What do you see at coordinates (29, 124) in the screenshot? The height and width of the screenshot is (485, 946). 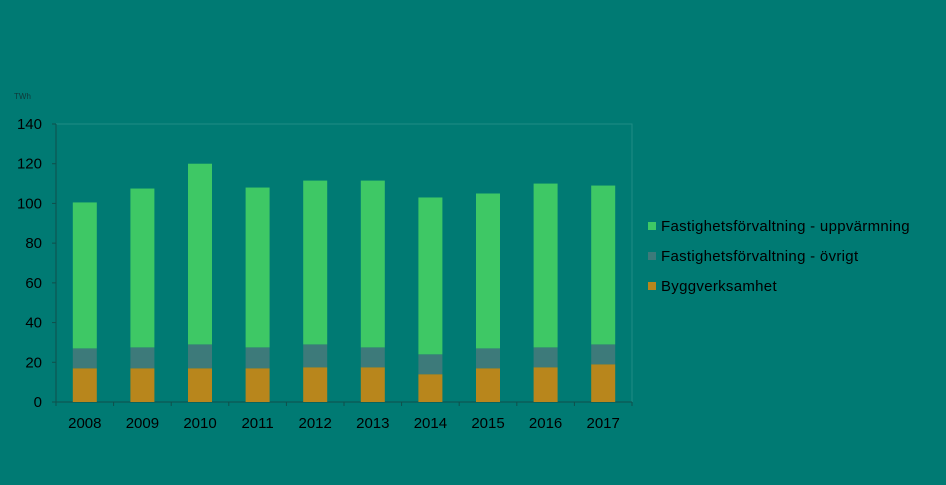 I see `y-tick-label: 140` at bounding box center [29, 124].